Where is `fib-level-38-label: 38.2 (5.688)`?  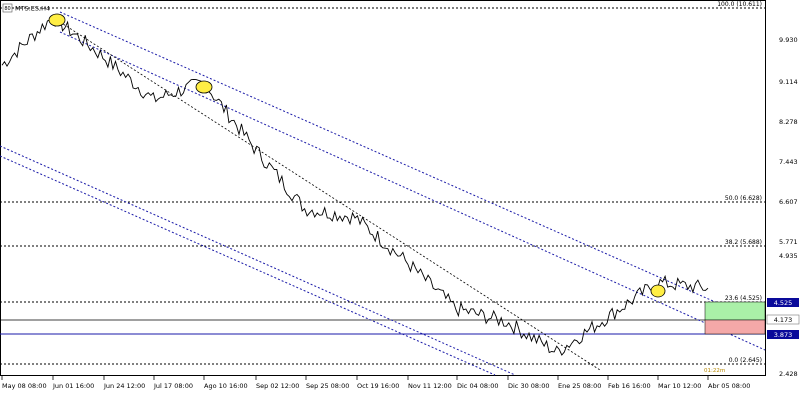 fib-level-38-label: 38.2 (5.688) is located at coordinates (743, 242).